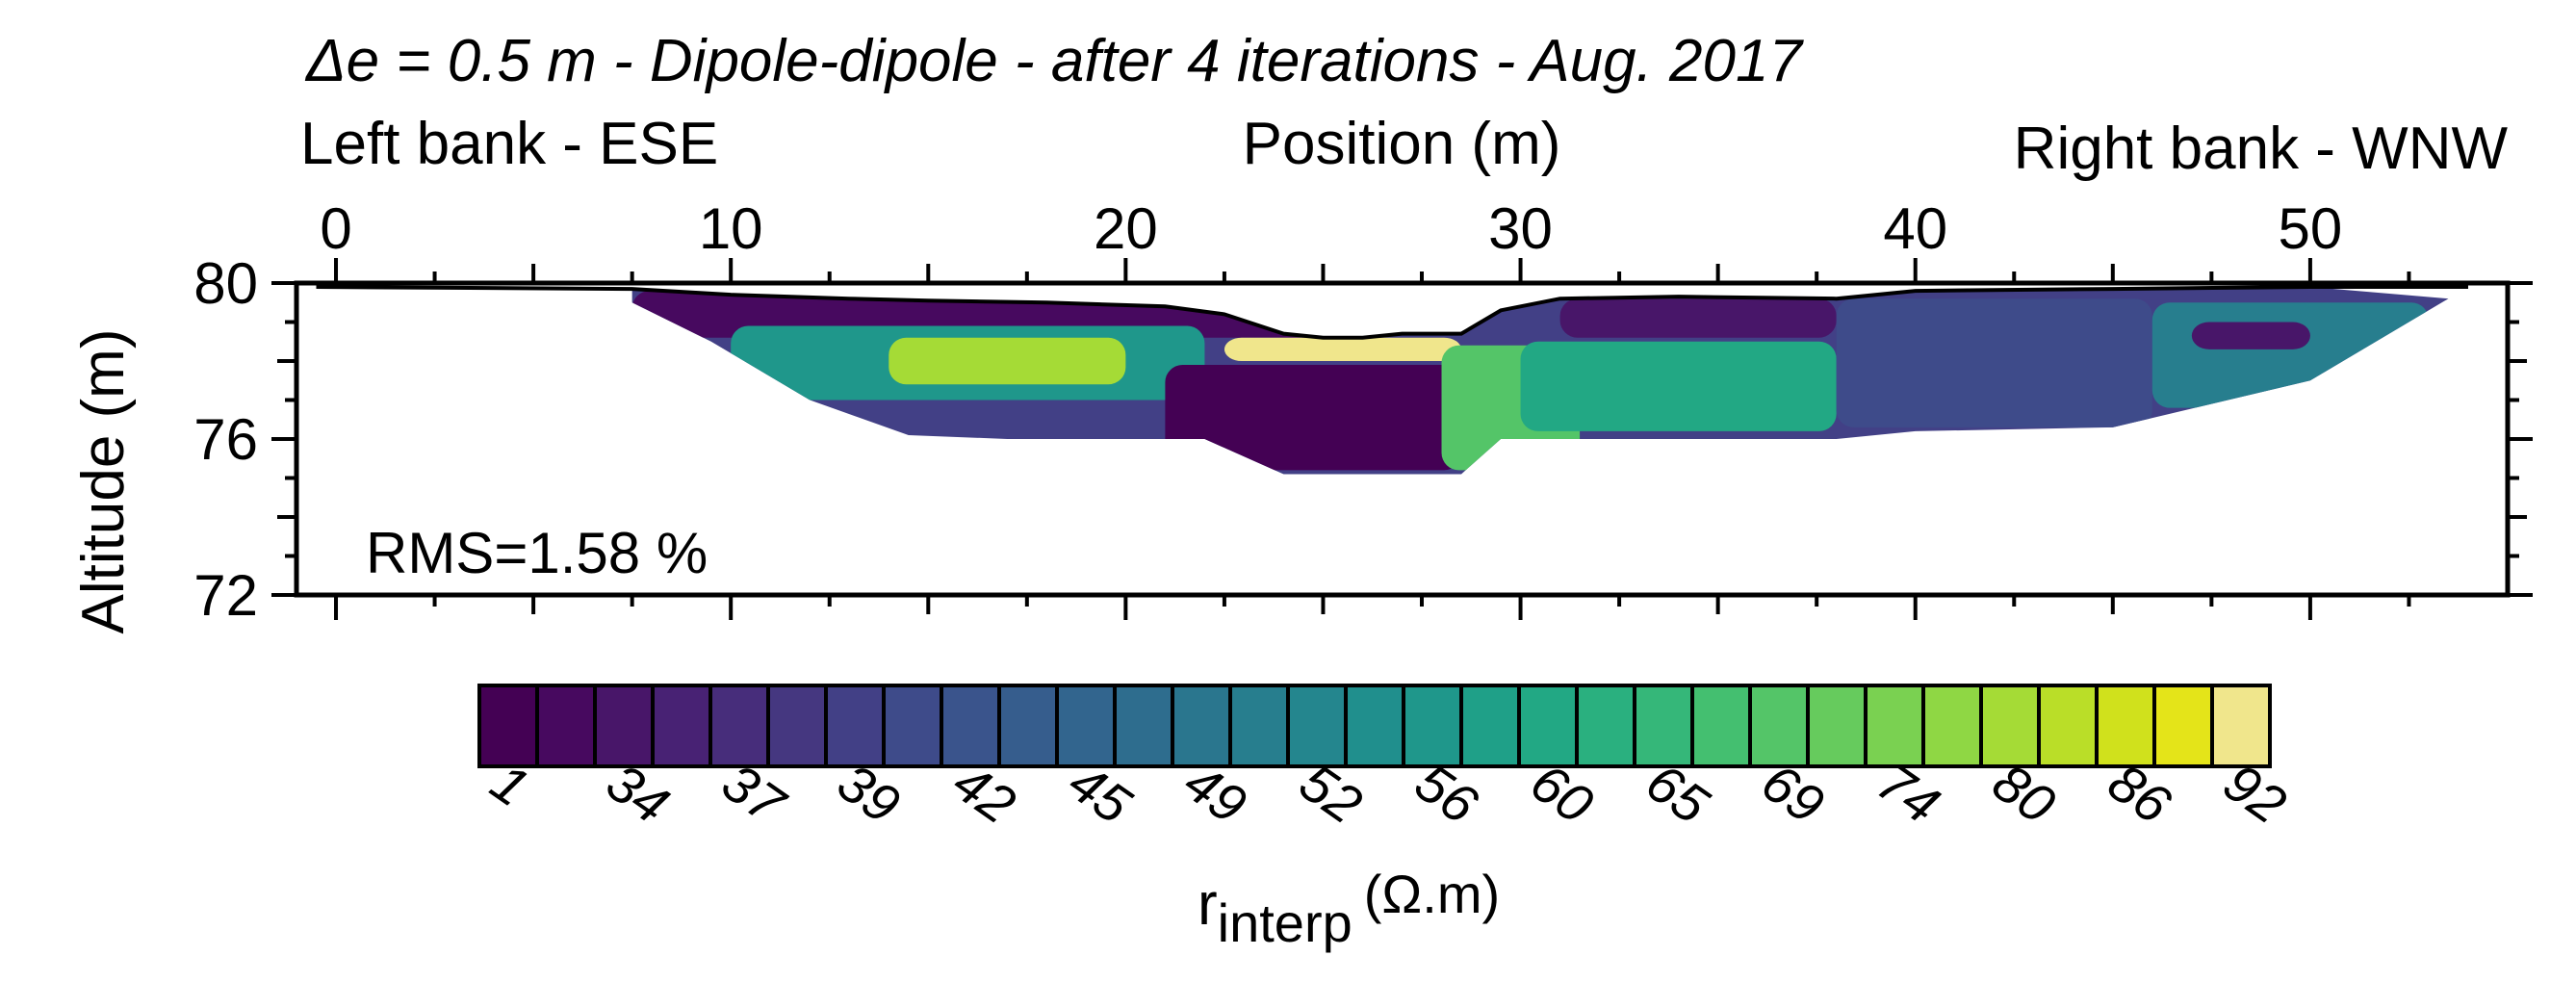 Image resolution: width=2576 pixels, height=982 pixels. Describe the element at coordinates (1285, 922) in the screenshot. I see `colorbar-label-sub: interp` at that location.